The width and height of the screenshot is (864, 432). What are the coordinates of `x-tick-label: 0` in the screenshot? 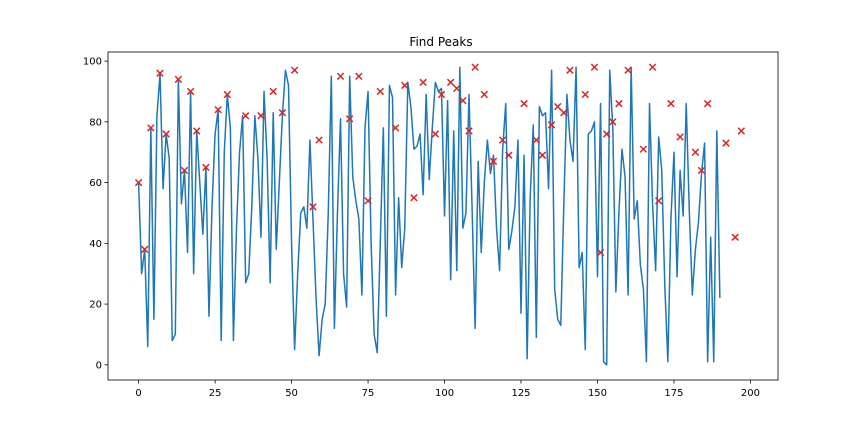 It's located at (138, 393).